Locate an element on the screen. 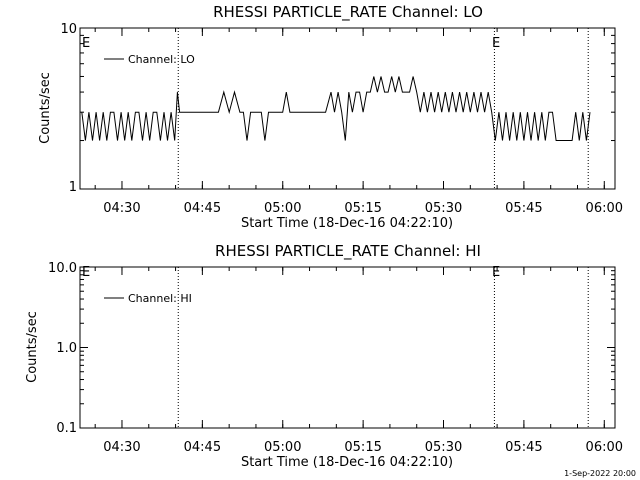 The height and width of the screenshot is (480, 640). y-tick-label: 10.0 is located at coordinates (62, 268).